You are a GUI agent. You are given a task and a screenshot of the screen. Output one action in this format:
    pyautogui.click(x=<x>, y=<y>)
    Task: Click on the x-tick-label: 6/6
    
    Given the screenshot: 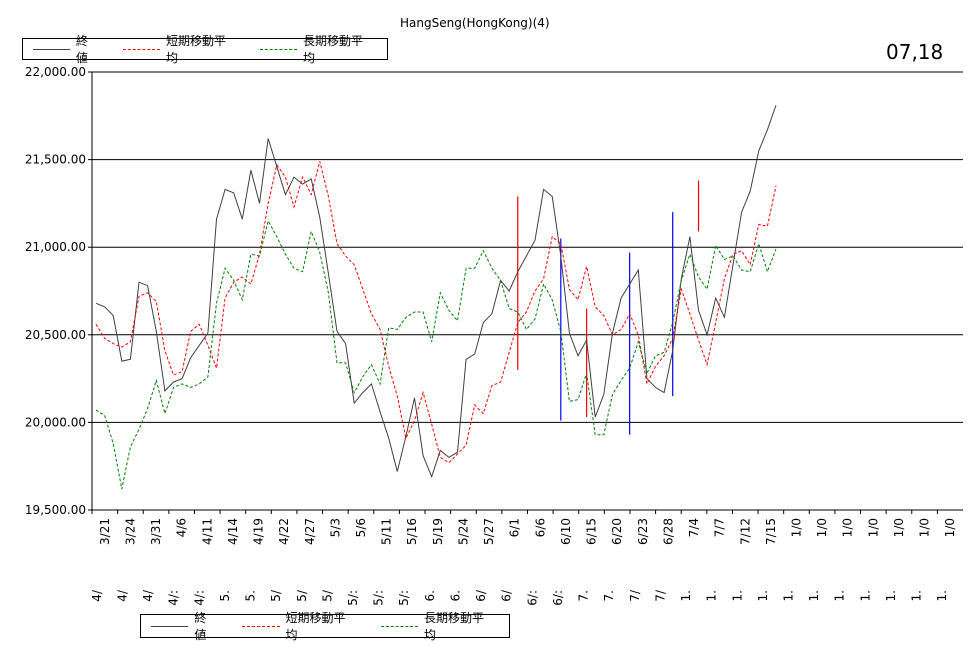 What is the action you would take?
    pyautogui.click(x=540, y=527)
    